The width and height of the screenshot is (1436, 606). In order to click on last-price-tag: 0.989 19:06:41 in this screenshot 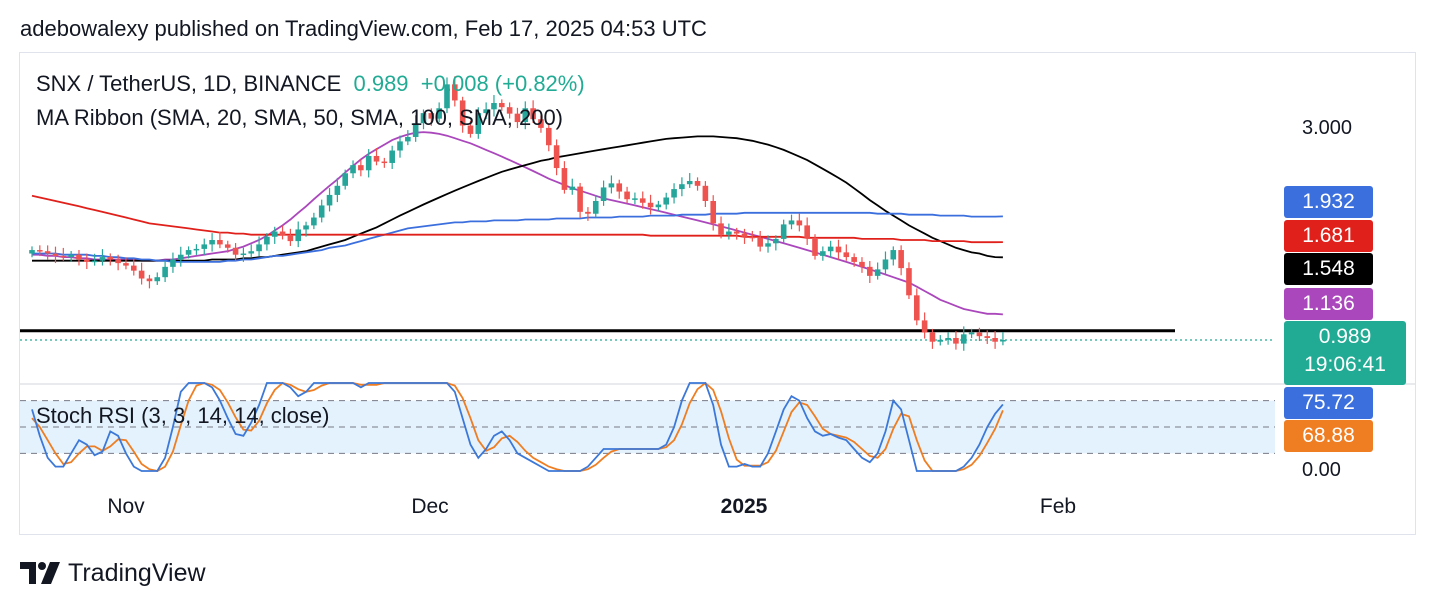, I will do `click(1345, 353)`.